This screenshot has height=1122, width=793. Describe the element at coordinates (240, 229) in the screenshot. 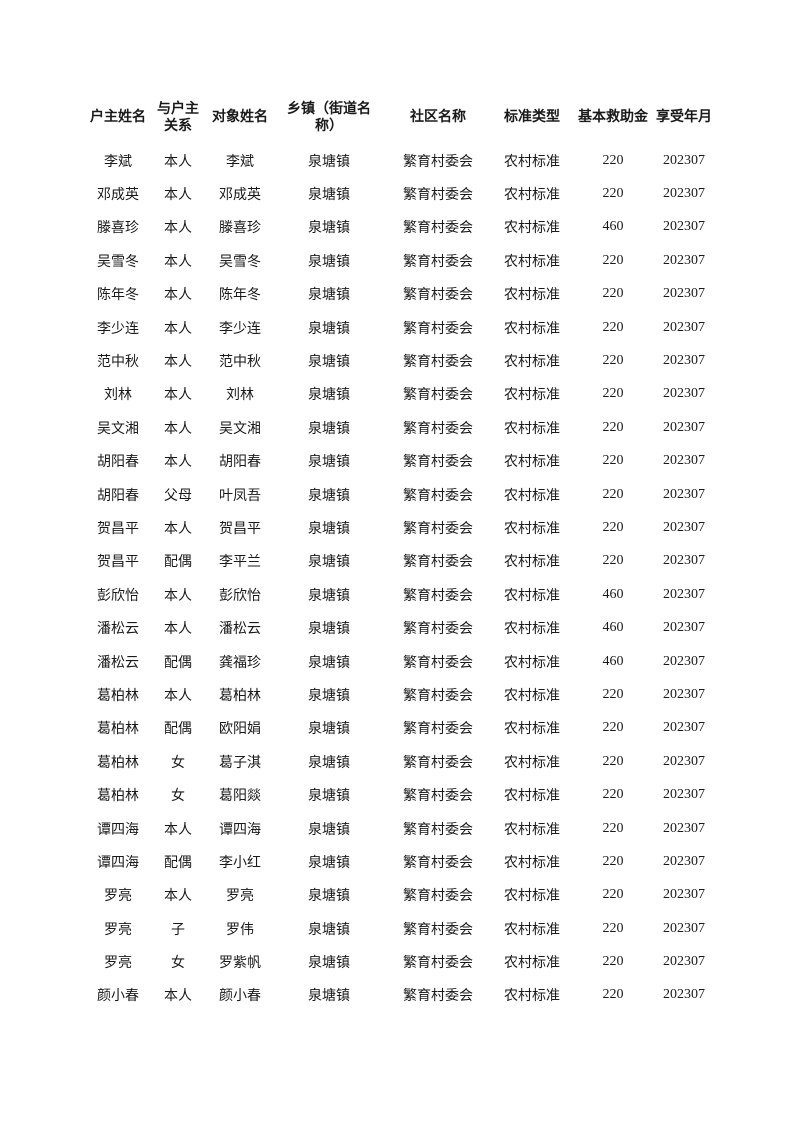

I see `table-cell: 滕喜珍` at that location.